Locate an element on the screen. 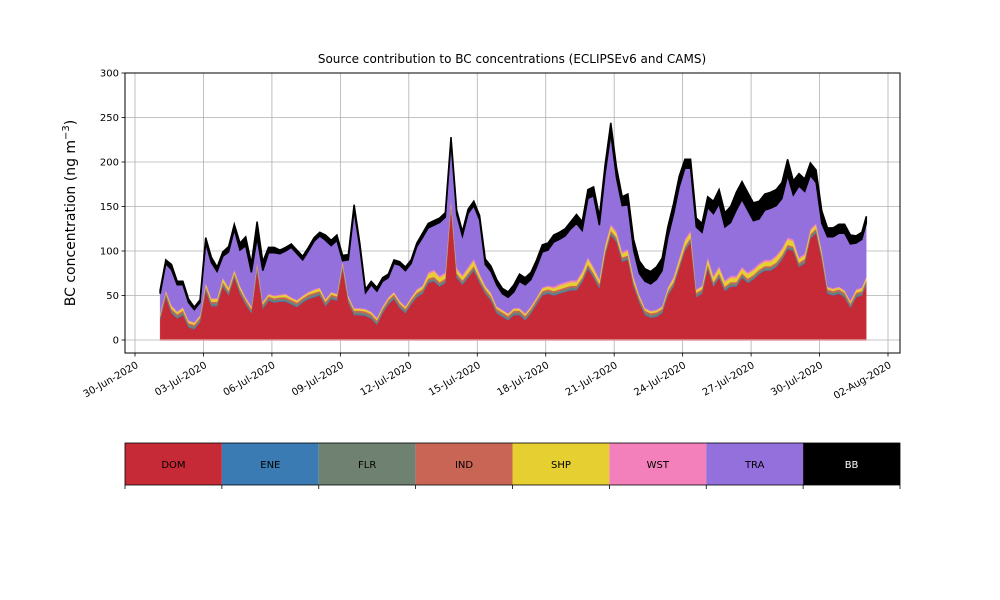 The width and height of the screenshot is (1000, 600). y-axis-label-close: ) is located at coordinates (71, 122).